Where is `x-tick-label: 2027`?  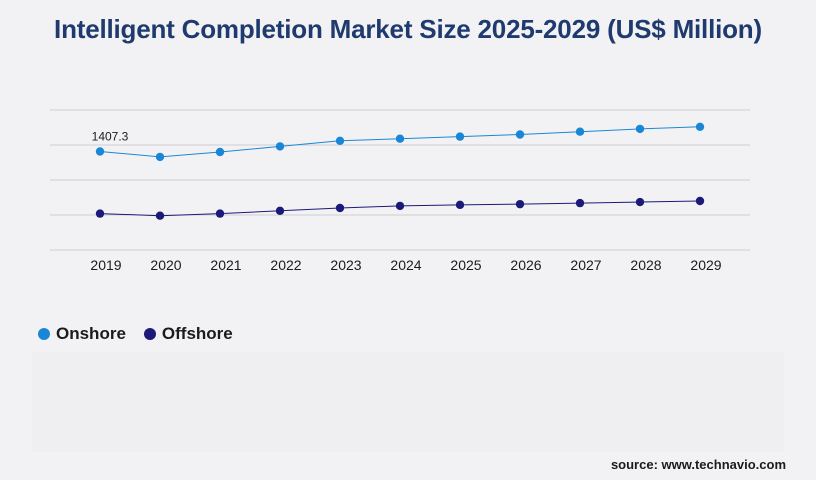
x-tick-label: 2027 is located at coordinates (585, 265).